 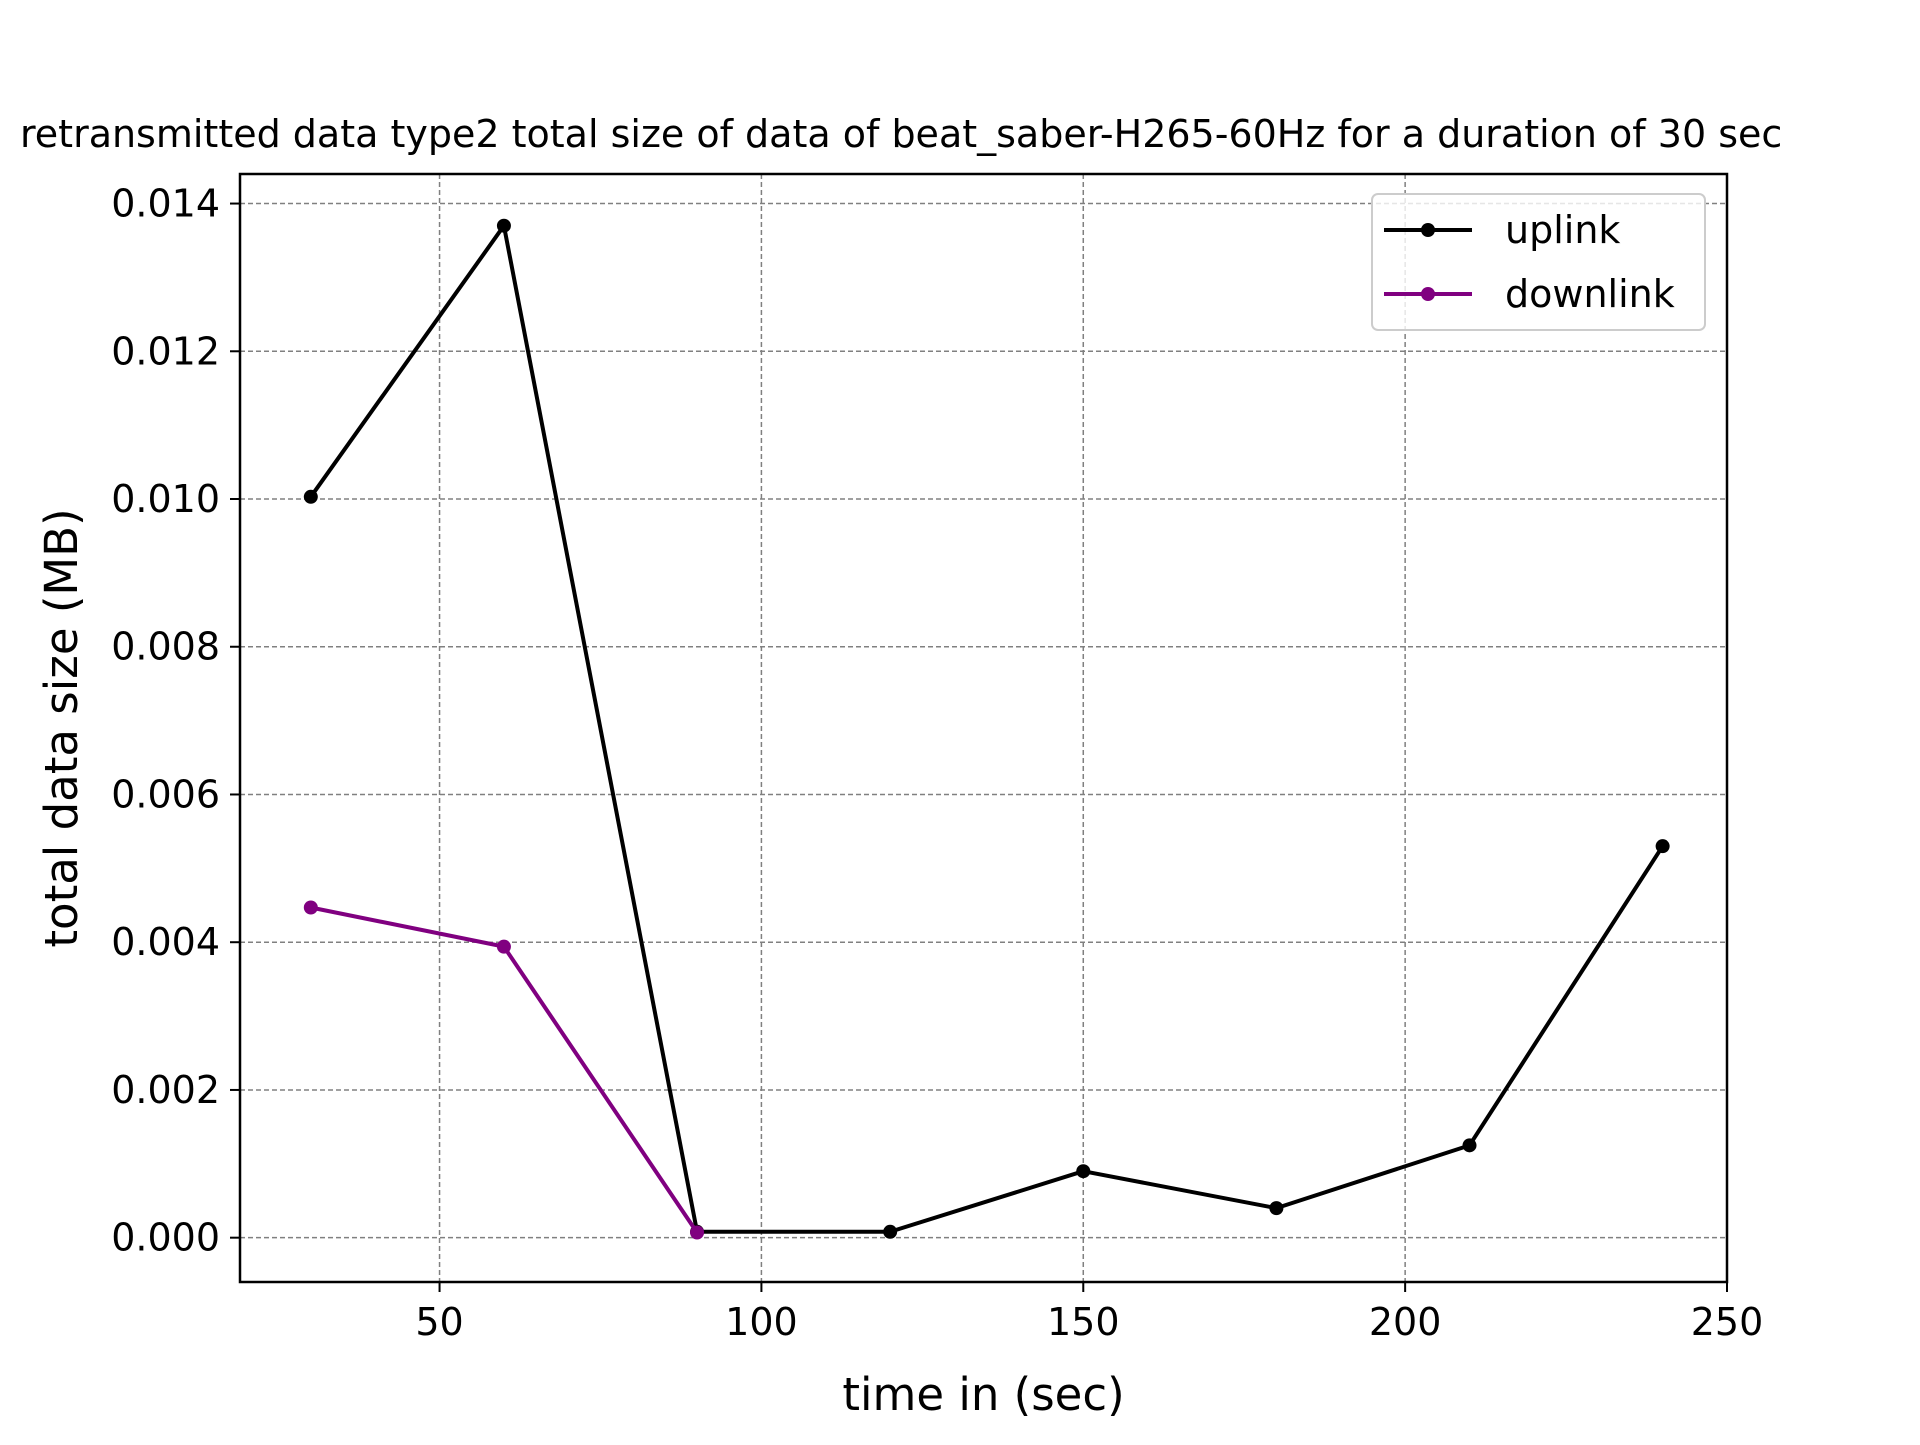 What do you see at coordinates (1428, 230) in the screenshot?
I see `legend-marker-uplink` at bounding box center [1428, 230].